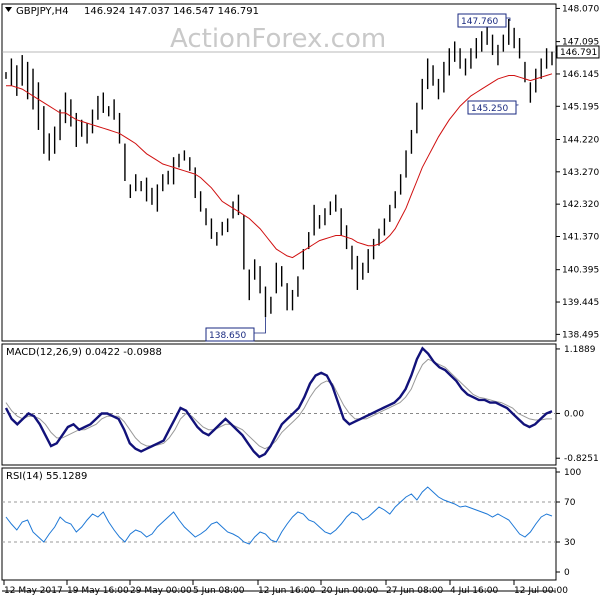 Image resolution: width=600 pixels, height=600 pixels. What do you see at coordinates (8, 9) in the screenshot?
I see `dropdown-triangle-icon` at bounding box center [8, 9].